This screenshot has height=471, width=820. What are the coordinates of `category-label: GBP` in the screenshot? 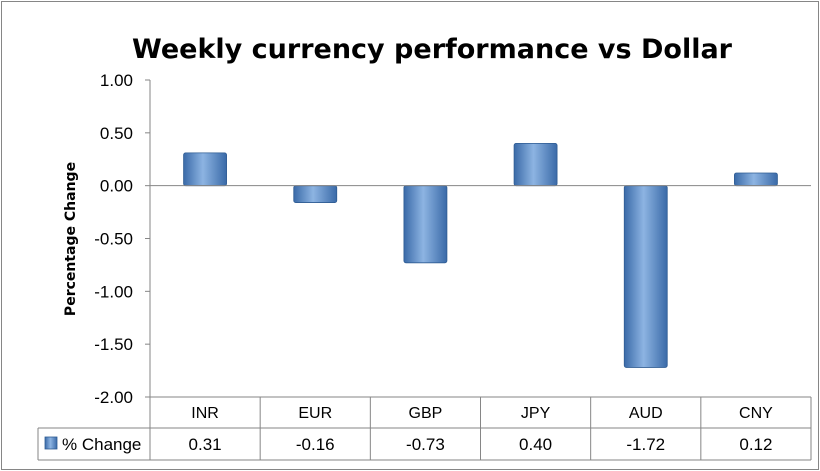 It's located at (426, 413).